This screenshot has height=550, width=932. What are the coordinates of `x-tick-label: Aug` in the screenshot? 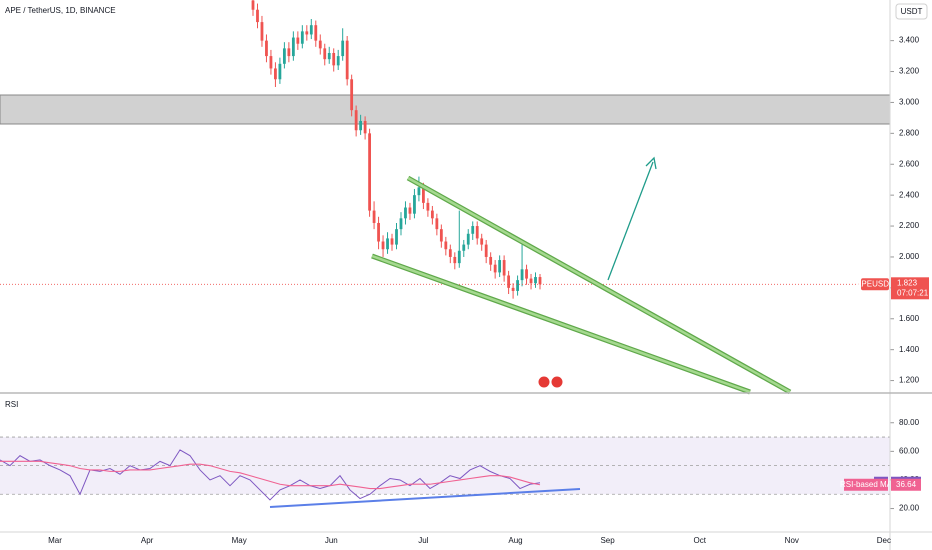 It's located at (515, 540).